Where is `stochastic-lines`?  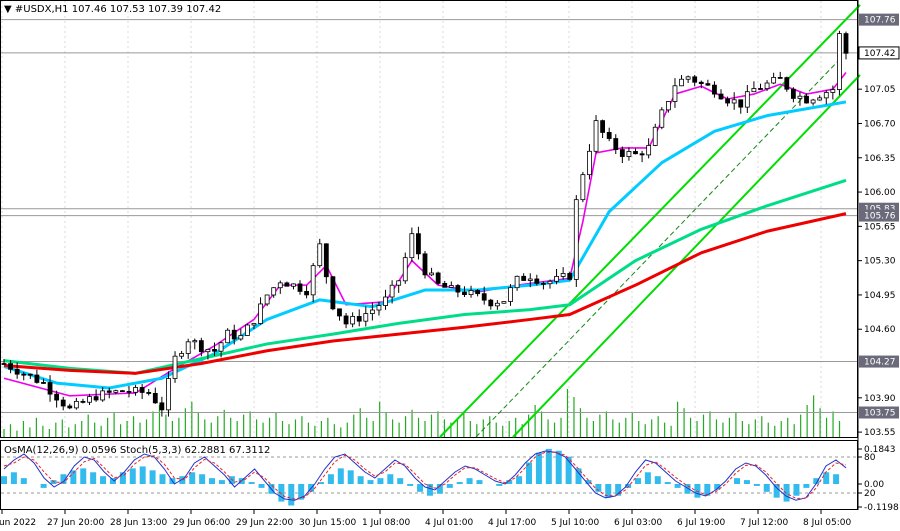 stochastic-lines is located at coordinates (425, 475).